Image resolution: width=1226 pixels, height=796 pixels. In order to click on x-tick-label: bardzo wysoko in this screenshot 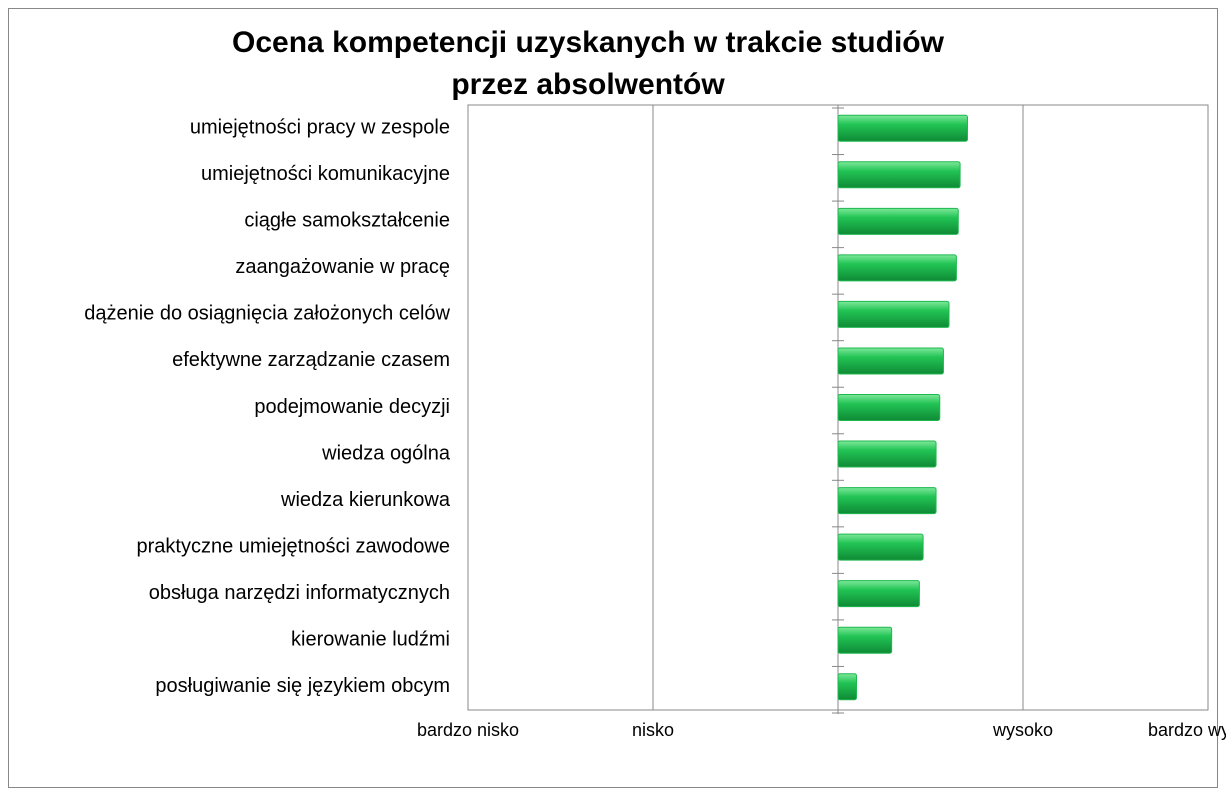, I will do `click(1187, 730)`.